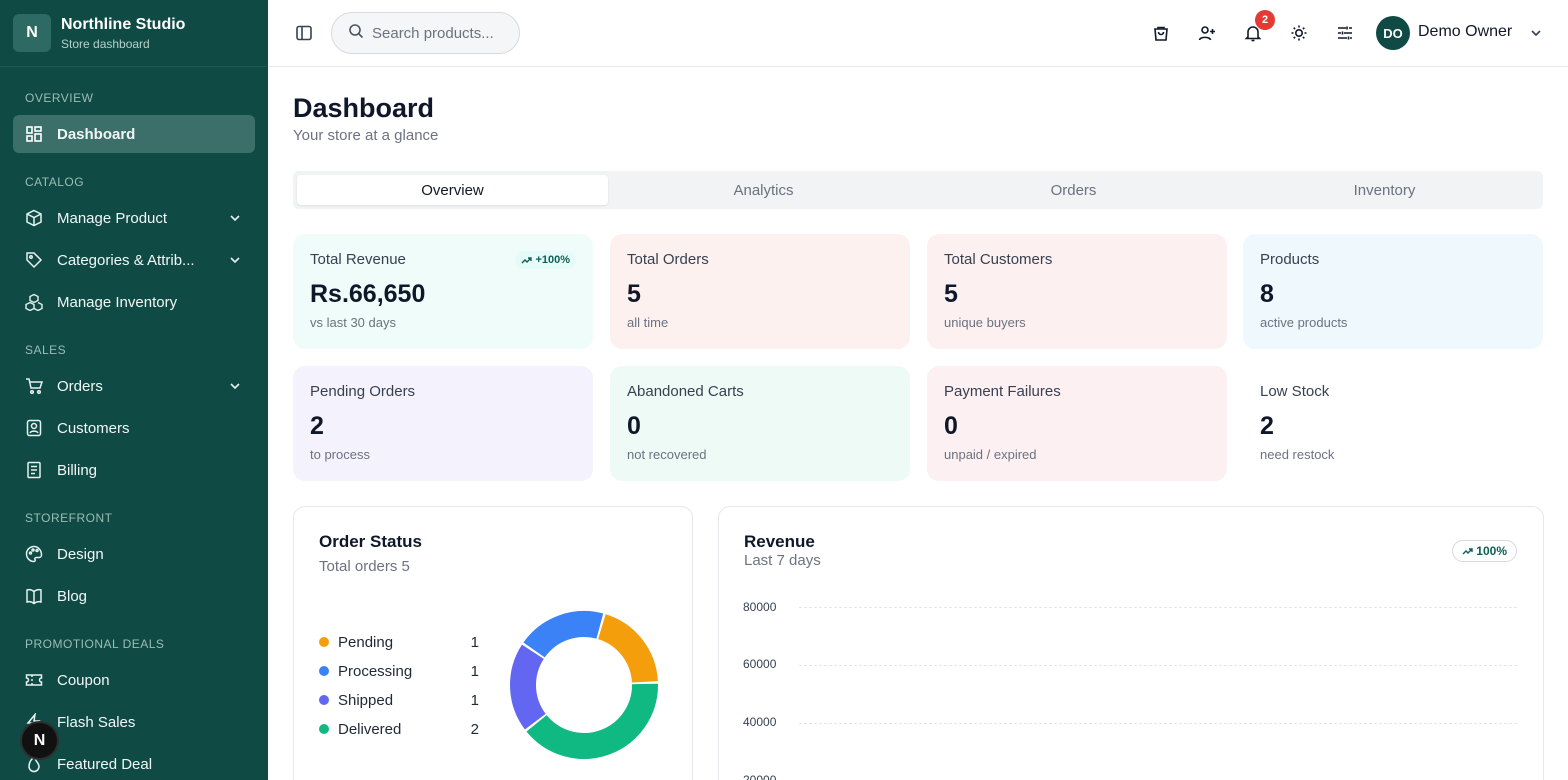 The height and width of the screenshot is (780, 1568). I want to click on stat-label: Total Revenue, so click(358, 259).